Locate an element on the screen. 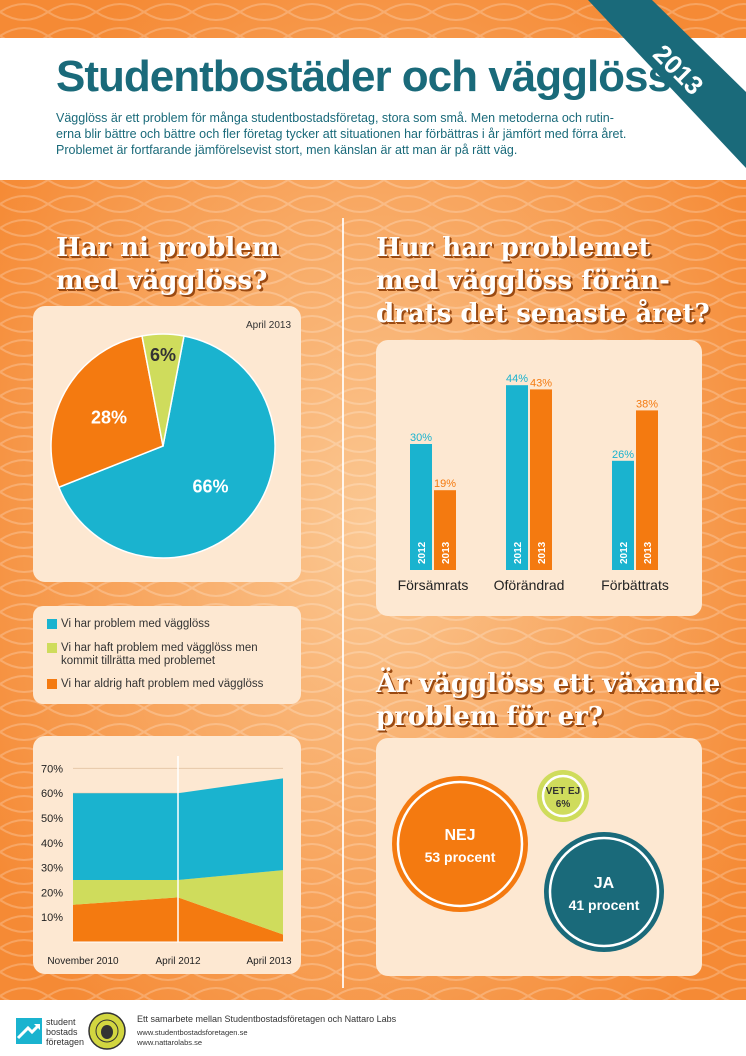 The image size is (746, 1056). bar-category-label: Förbättrats is located at coordinates (635, 585).